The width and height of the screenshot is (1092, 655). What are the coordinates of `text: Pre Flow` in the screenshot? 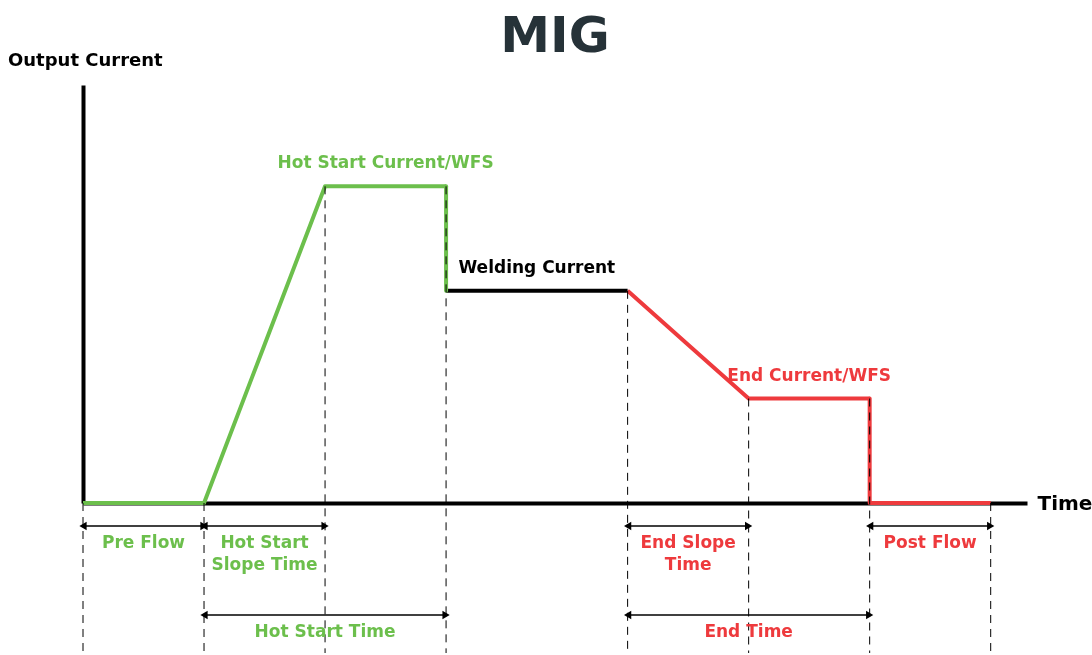 It's located at (143, 542).